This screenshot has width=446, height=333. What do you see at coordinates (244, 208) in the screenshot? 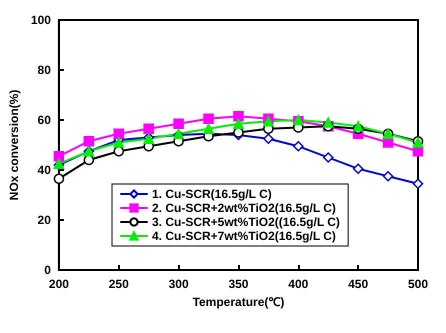
I see `legend-label: 2. Cu-SCR+2wt%TiO2(16.5g/L C)` at bounding box center [244, 208].